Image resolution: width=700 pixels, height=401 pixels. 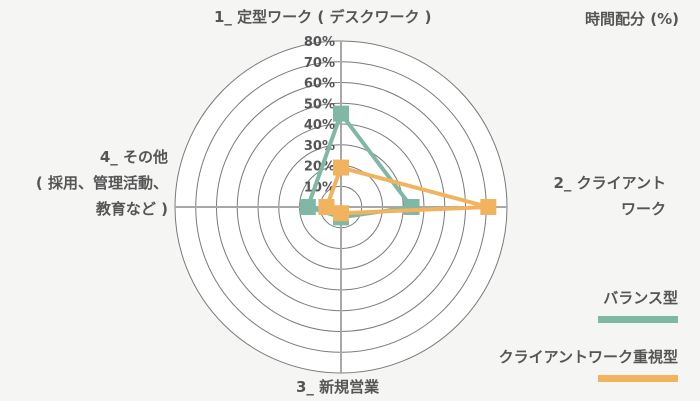 I want to click on legend-item-client-focused: クライアントワーク重視型, so click(x=588, y=364).